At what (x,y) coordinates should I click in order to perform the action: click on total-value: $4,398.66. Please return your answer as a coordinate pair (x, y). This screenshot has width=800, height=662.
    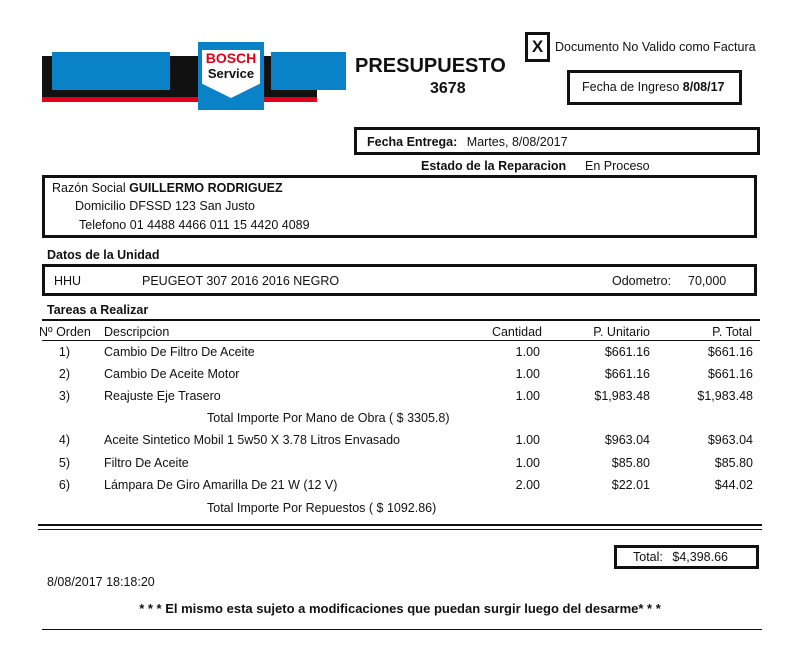
    Looking at the image, I should click on (700, 557).